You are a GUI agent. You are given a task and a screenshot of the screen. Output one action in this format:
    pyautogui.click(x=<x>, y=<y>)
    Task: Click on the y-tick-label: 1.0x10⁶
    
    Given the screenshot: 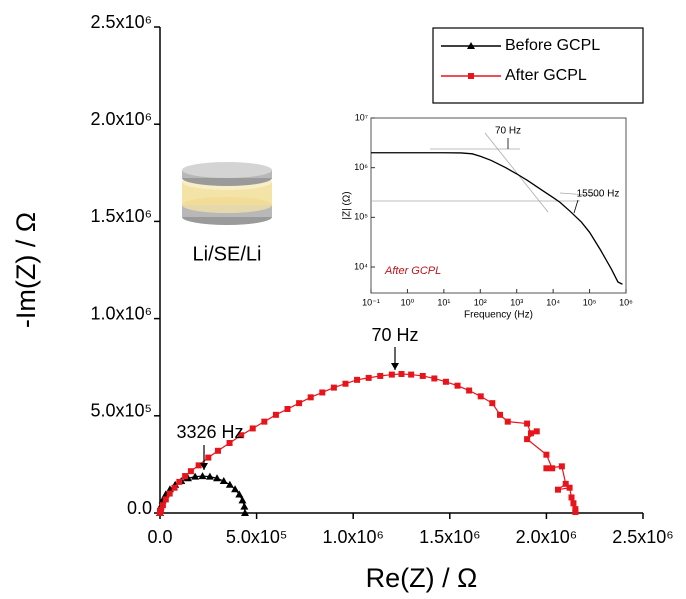 What is the action you would take?
    pyautogui.click(x=121, y=313)
    